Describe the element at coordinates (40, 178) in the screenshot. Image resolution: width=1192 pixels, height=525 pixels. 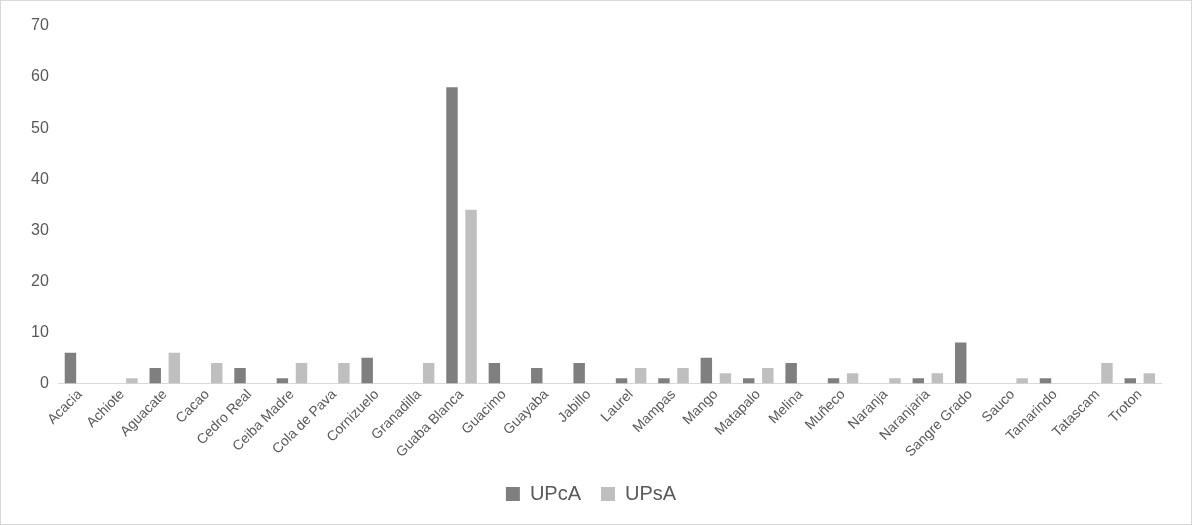
I see `y-tick-label: 40` at that location.